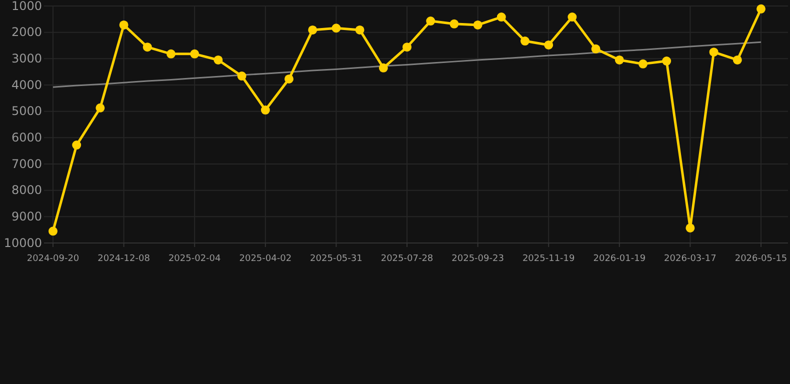 The height and width of the screenshot is (384, 790). I want to click on y-tick-label: 8000, so click(26, 190).